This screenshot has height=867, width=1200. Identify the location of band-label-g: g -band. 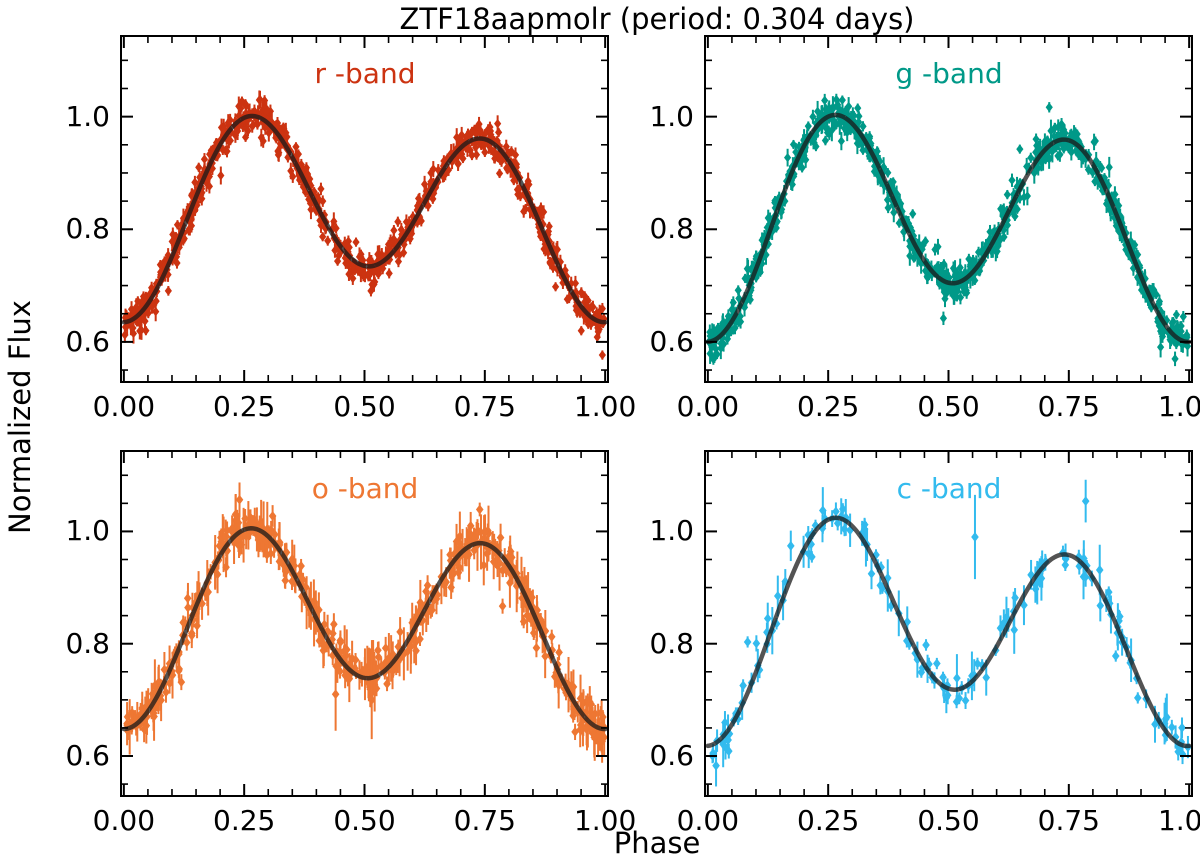
(949, 73).